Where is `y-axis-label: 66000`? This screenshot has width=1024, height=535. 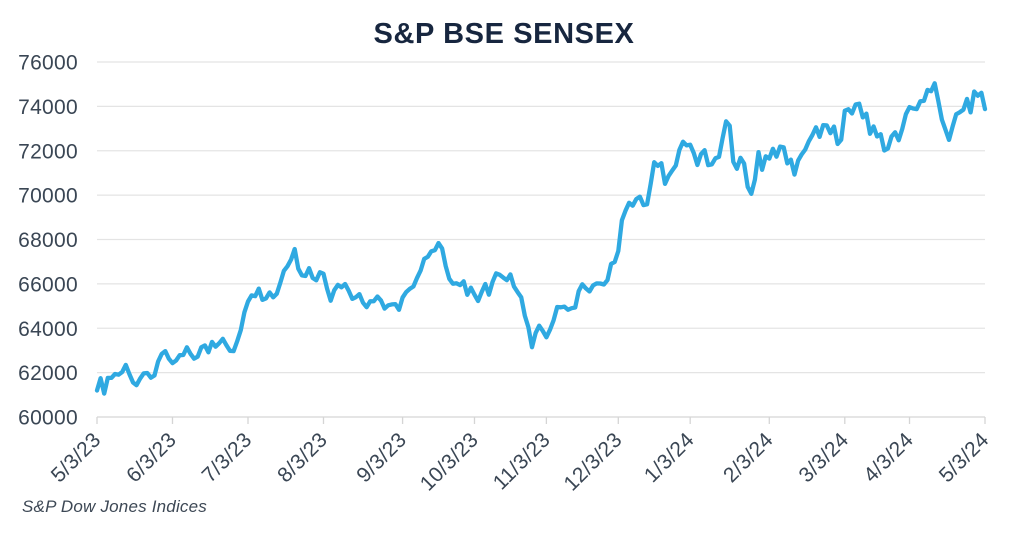 y-axis-label: 66000 is located at coordinates (48, 284).